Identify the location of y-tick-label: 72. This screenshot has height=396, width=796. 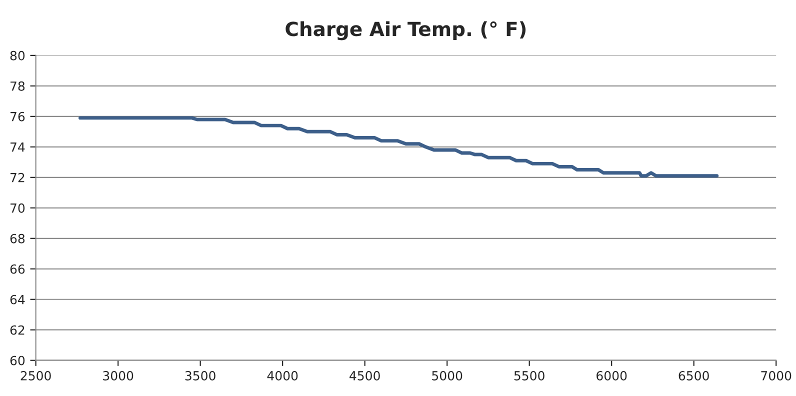
(17, 177).